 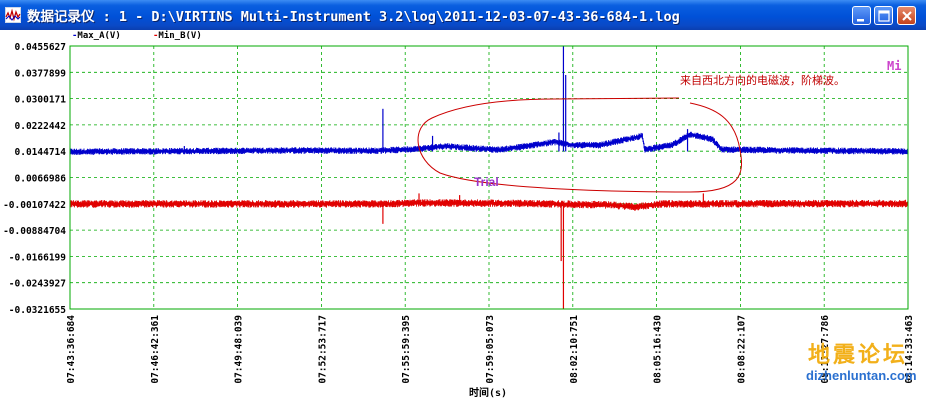 I want to click on x-tick-label: 08:02:10:751, so click(x=574, y=349).